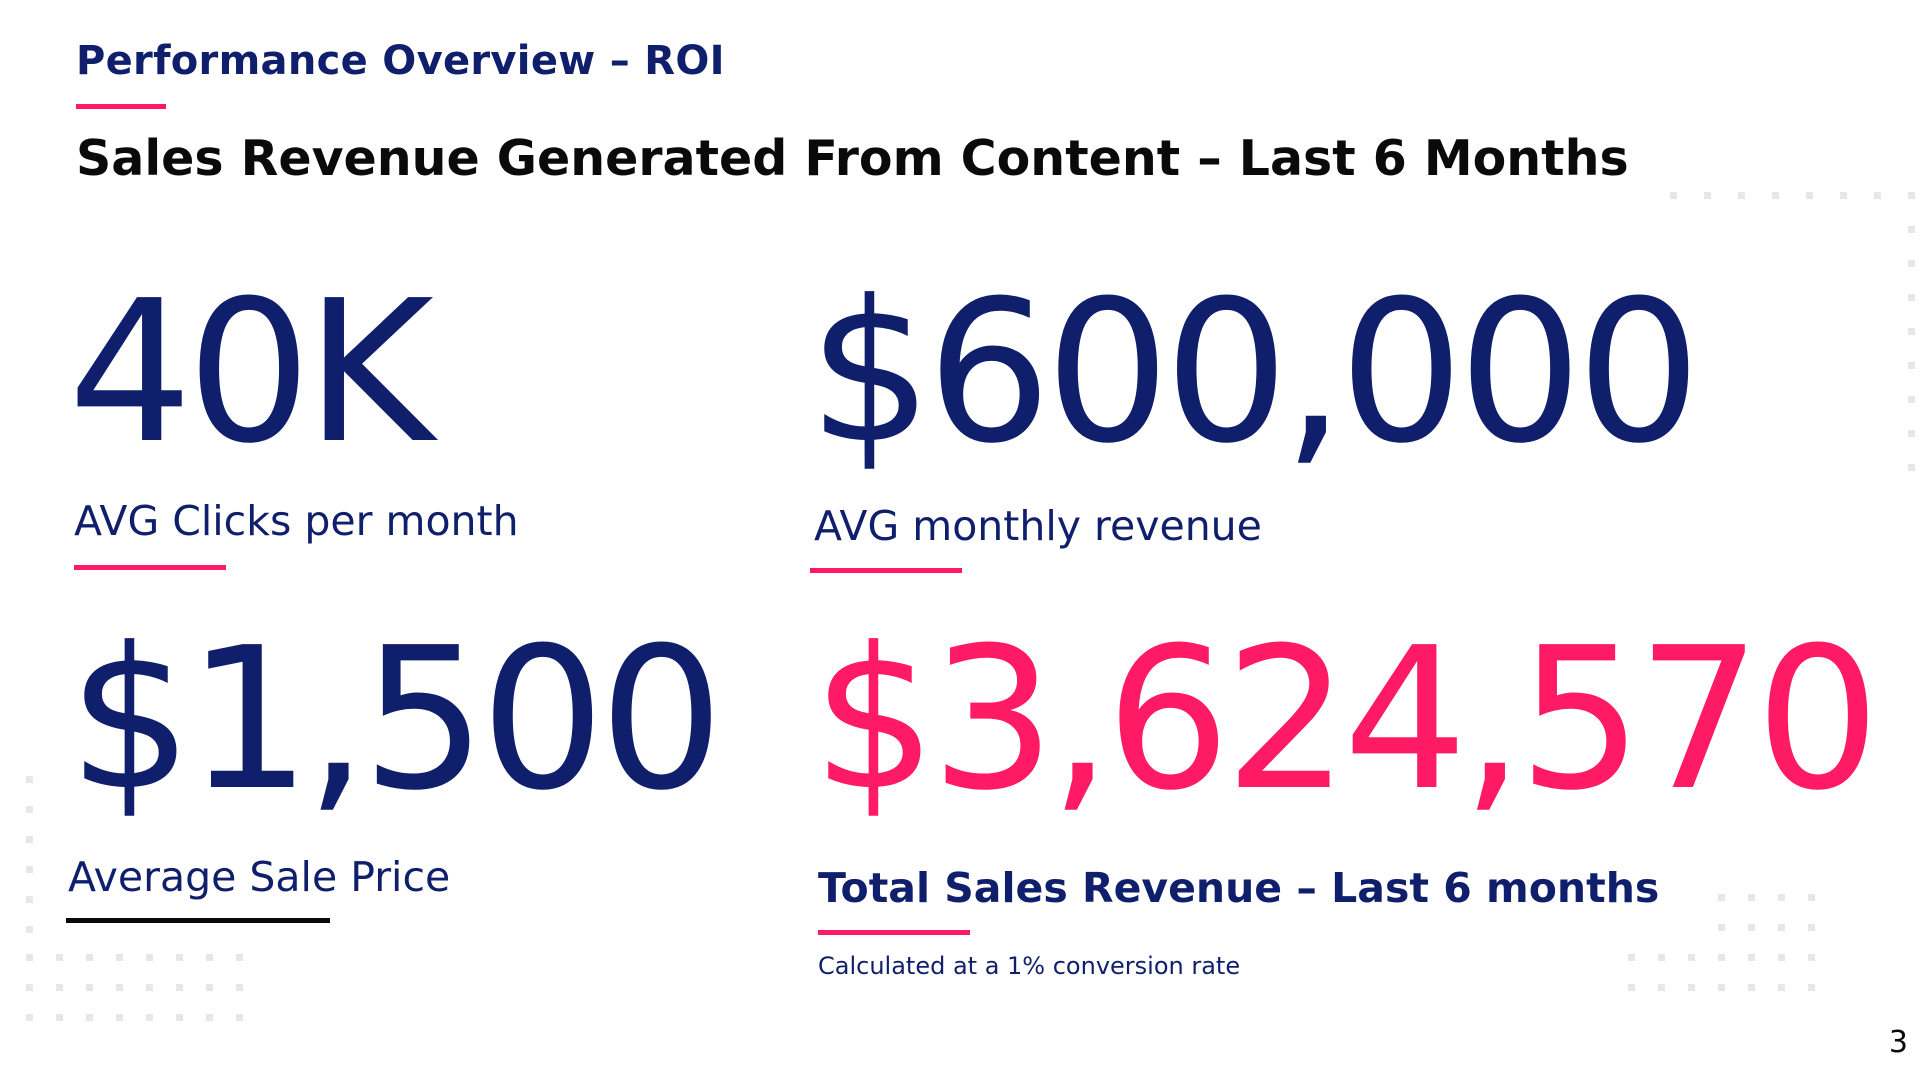 The image size is (1920, 1080). What do you see at coordinates (396, 720) in the screenshot?
I see `avg-sale-price-value: $1,500` at bounding box center [396, 720].